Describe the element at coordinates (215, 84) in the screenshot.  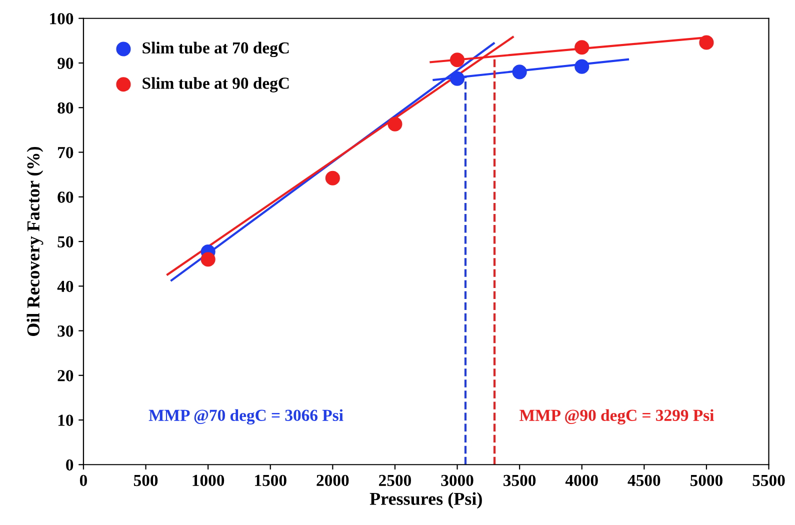
I see `legend-label: Slim tube at 90 degC` at that location.